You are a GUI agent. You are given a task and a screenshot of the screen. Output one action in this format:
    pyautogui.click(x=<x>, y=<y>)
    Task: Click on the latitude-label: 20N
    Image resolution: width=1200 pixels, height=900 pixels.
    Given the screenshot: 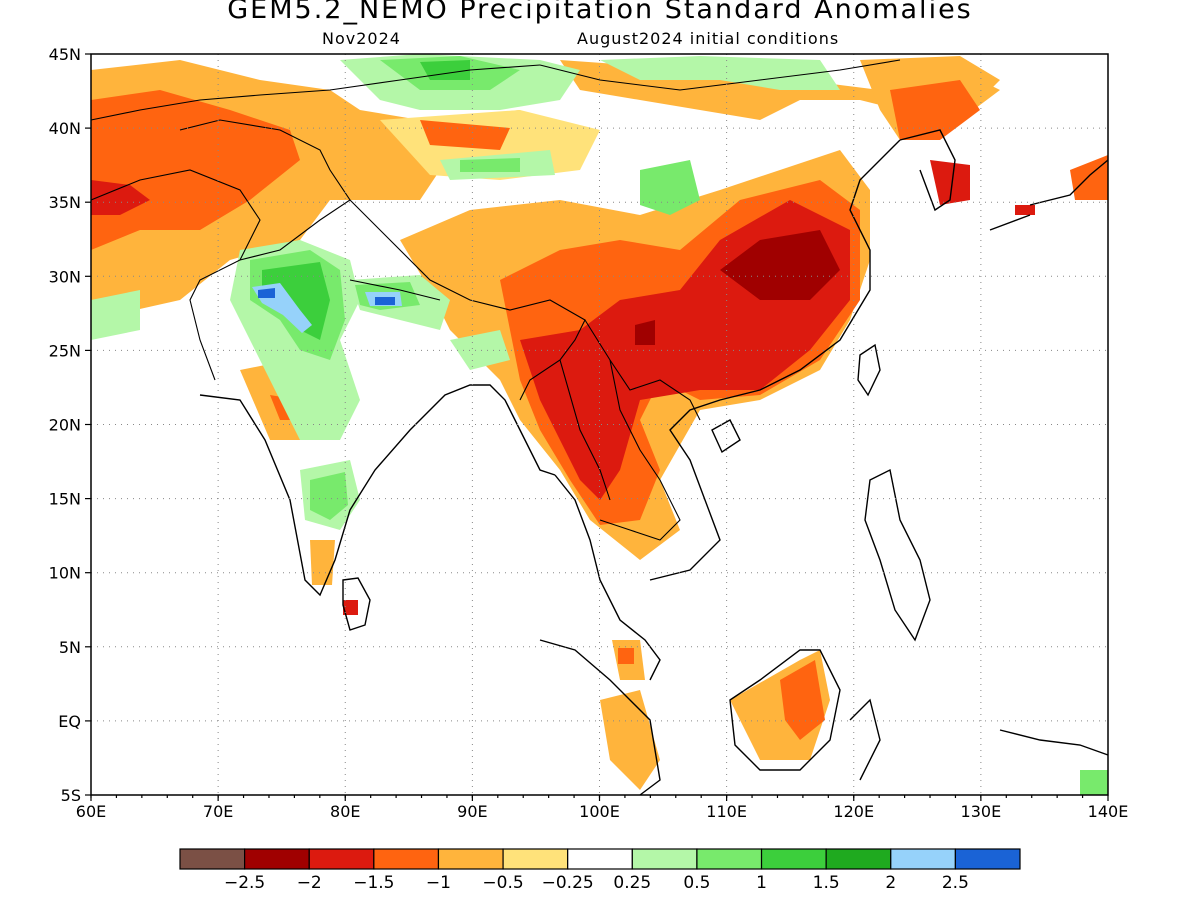 What is the action you would take?
    pyautogui.click(x=65, y=425)
    